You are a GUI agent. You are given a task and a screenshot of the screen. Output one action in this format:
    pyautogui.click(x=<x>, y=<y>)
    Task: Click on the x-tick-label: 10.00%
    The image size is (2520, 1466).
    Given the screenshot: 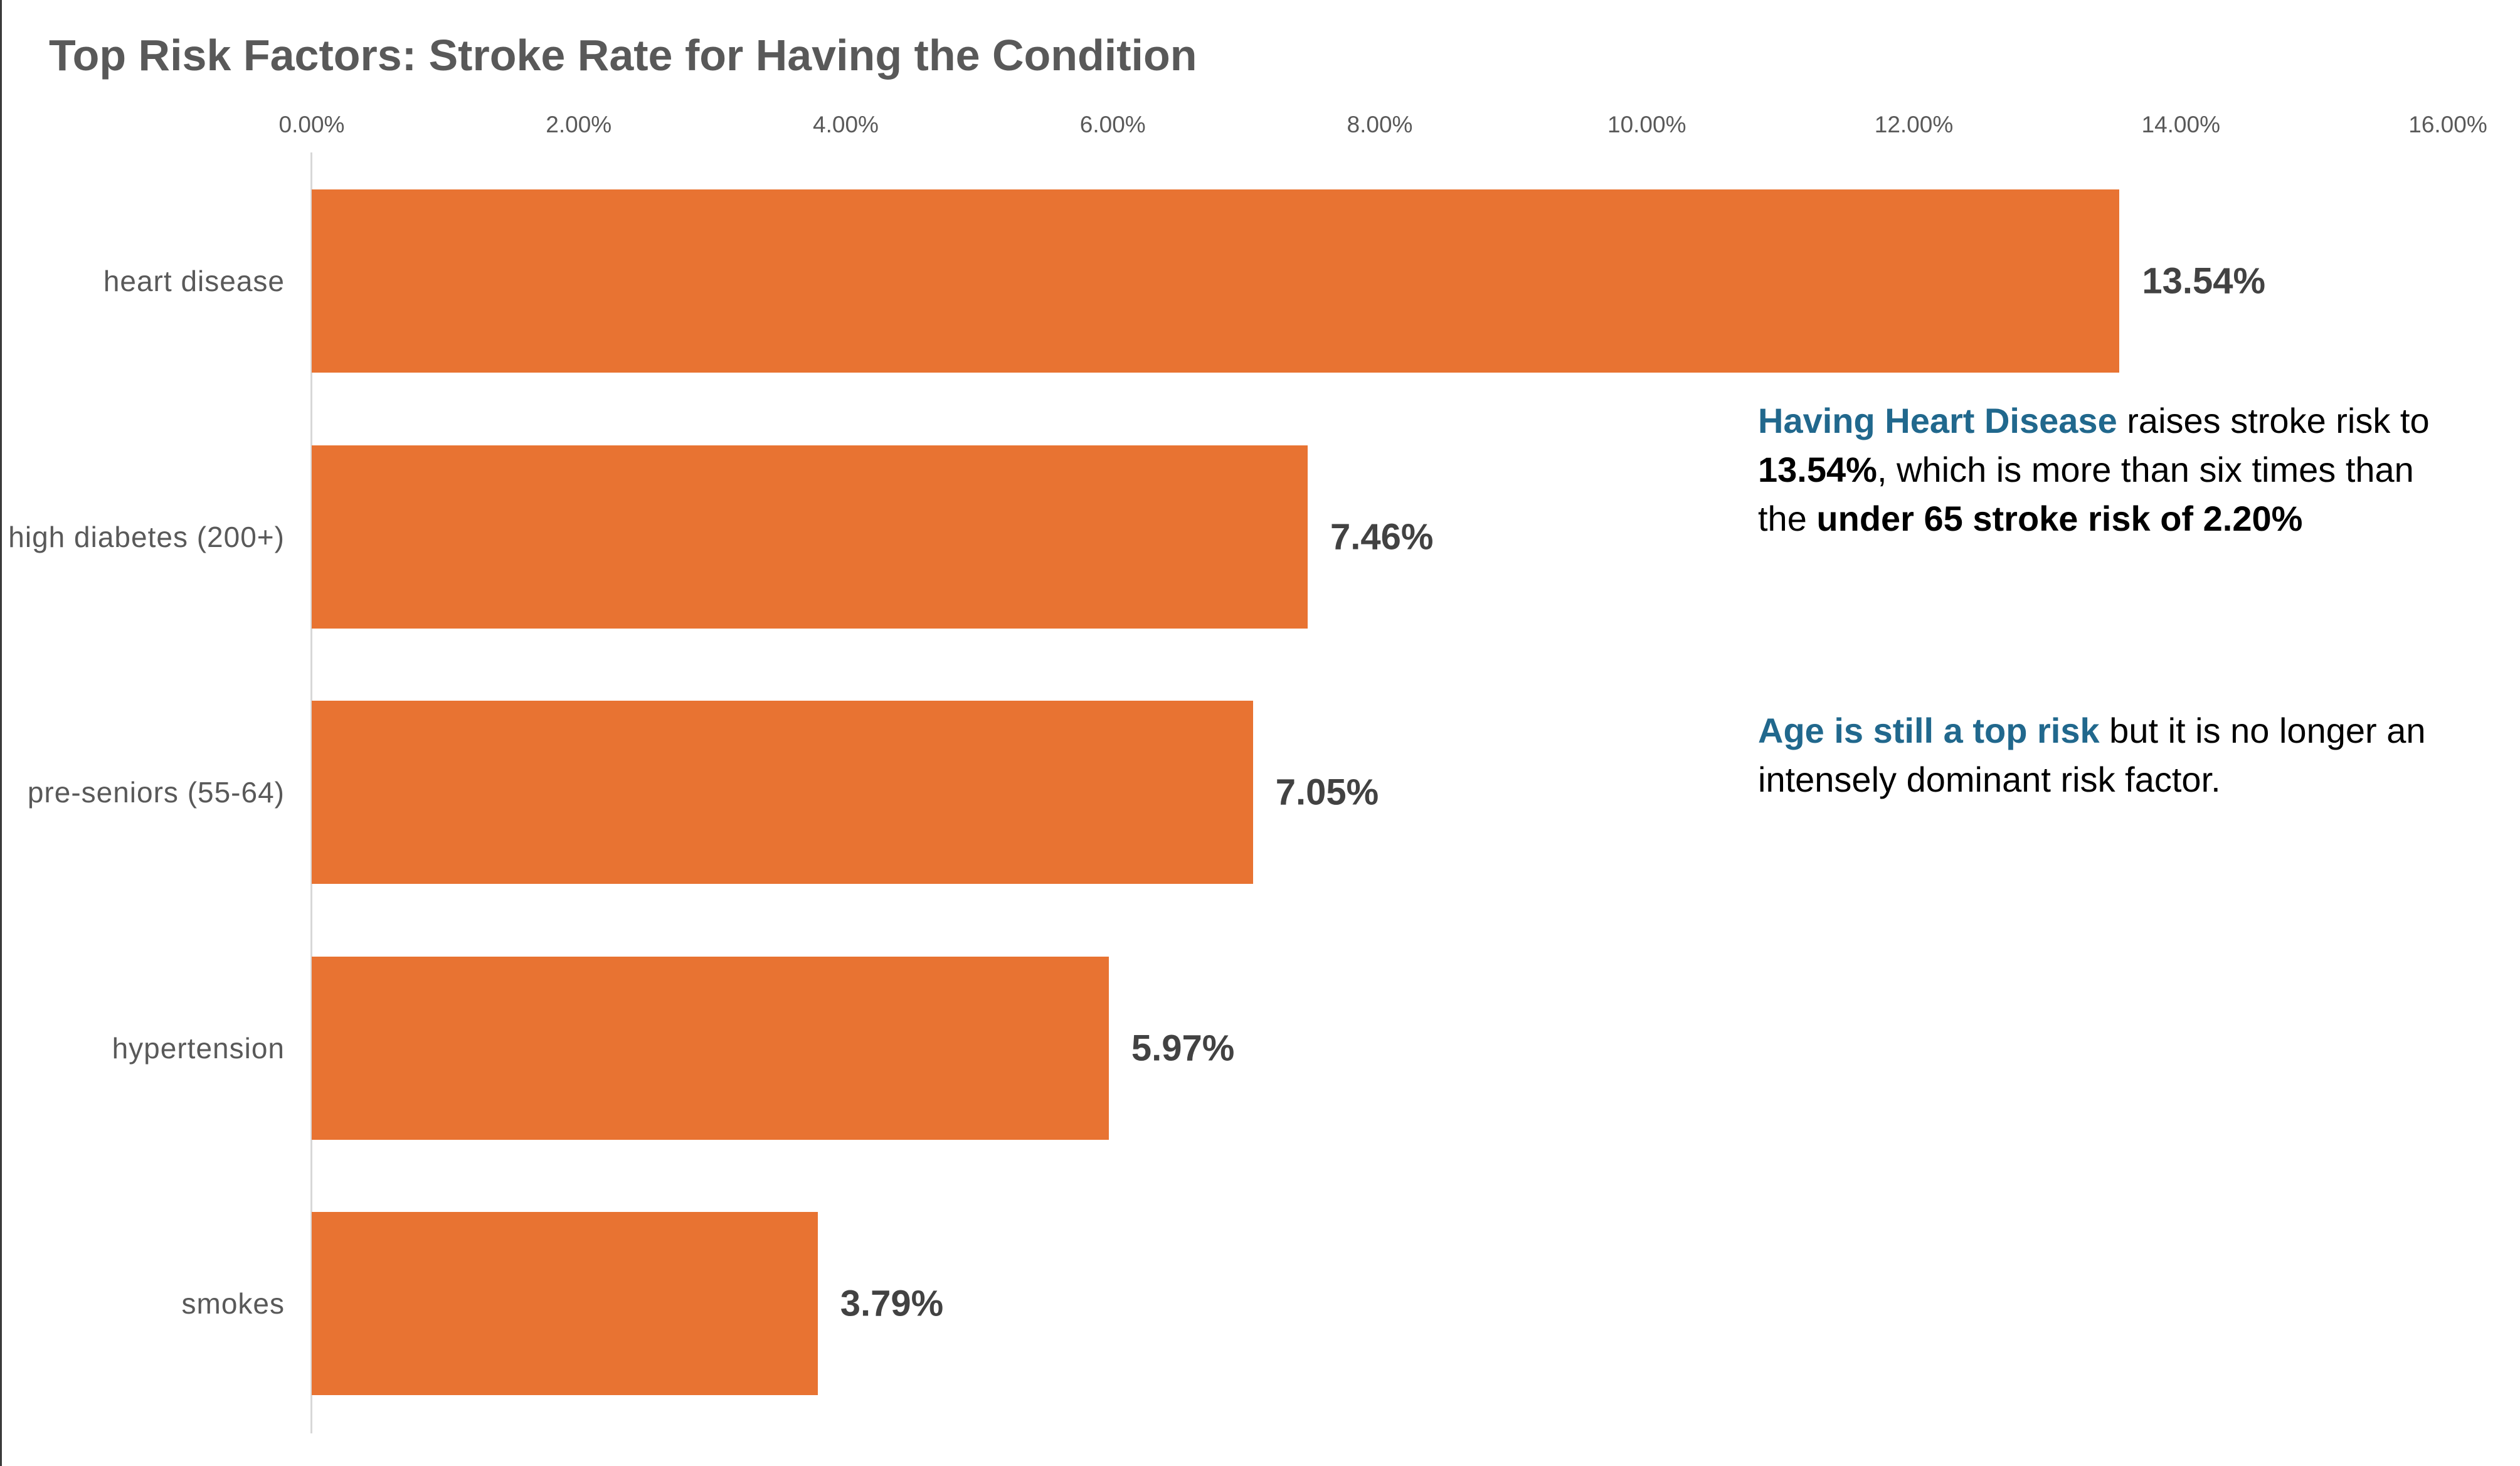 What is the action you would take?
    pyautogui.click(x=1646, y=125)
    